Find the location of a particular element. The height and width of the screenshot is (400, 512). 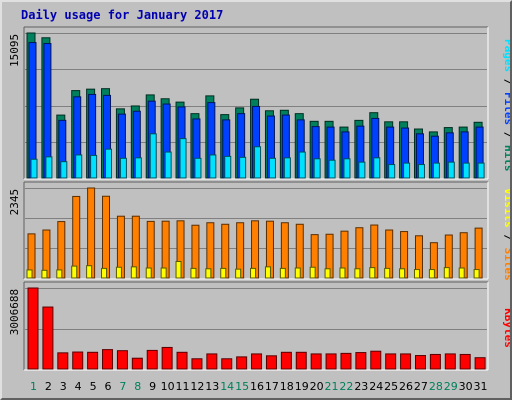

legend-entry-visits: Visits is located at coordinates (506, 208).